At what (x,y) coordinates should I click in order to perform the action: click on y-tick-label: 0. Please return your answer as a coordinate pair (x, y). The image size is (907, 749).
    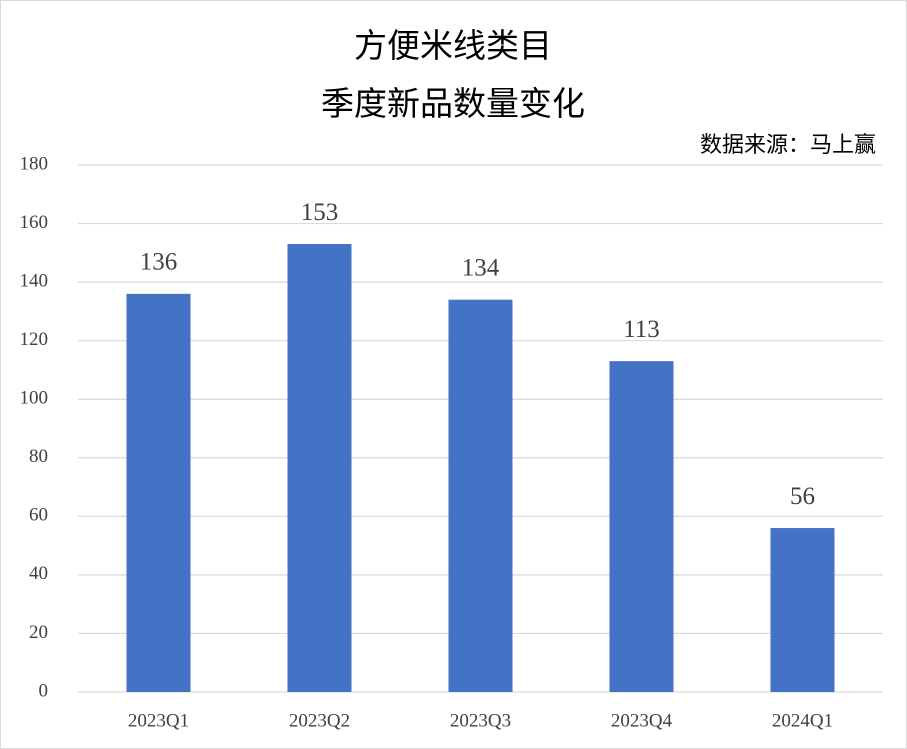
    Looking at the image, I should click on (44, 690).